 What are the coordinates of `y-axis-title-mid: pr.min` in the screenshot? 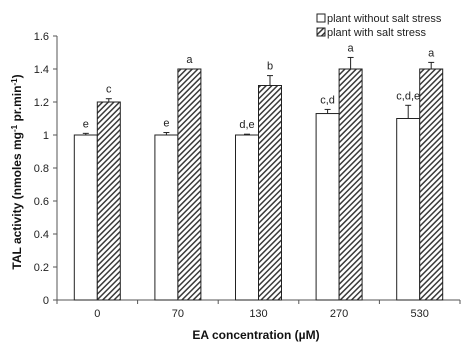 It's located at (17, 105).